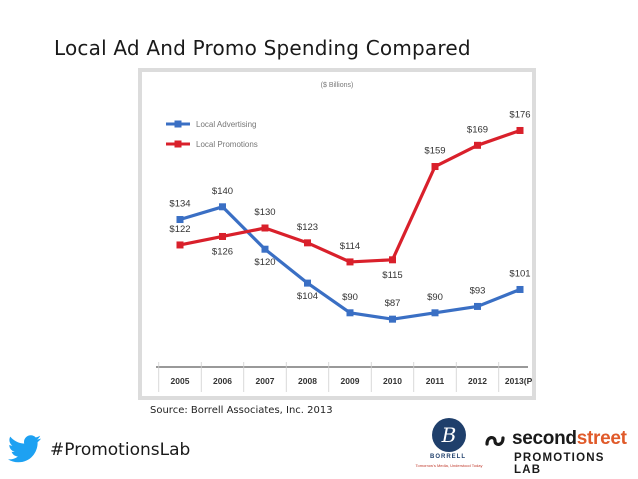 The width and height of the screenshot is (638, 479). Describe the element at coordinates (601, 438) in the screenshot. I see `secondstreet-word-b: street` at that location.